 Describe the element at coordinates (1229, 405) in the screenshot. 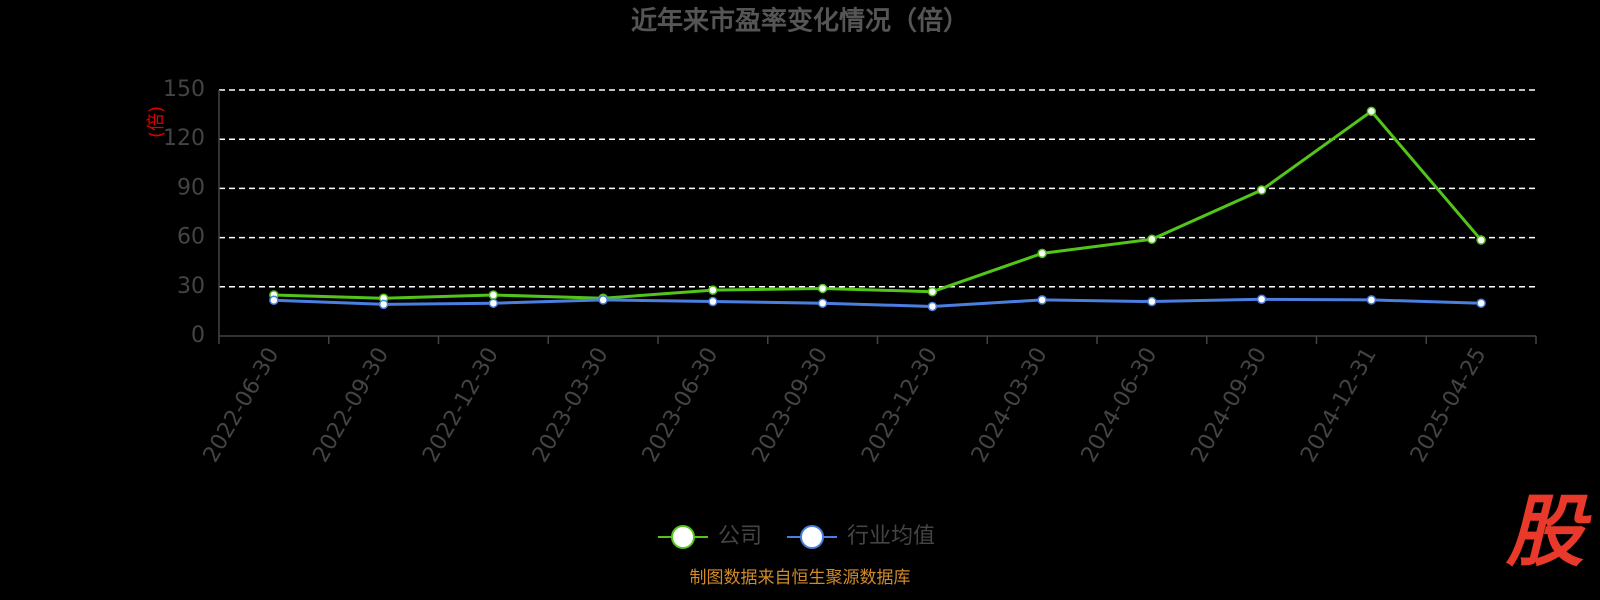

I see `x-tick-label: 2024-09-30` at that location.